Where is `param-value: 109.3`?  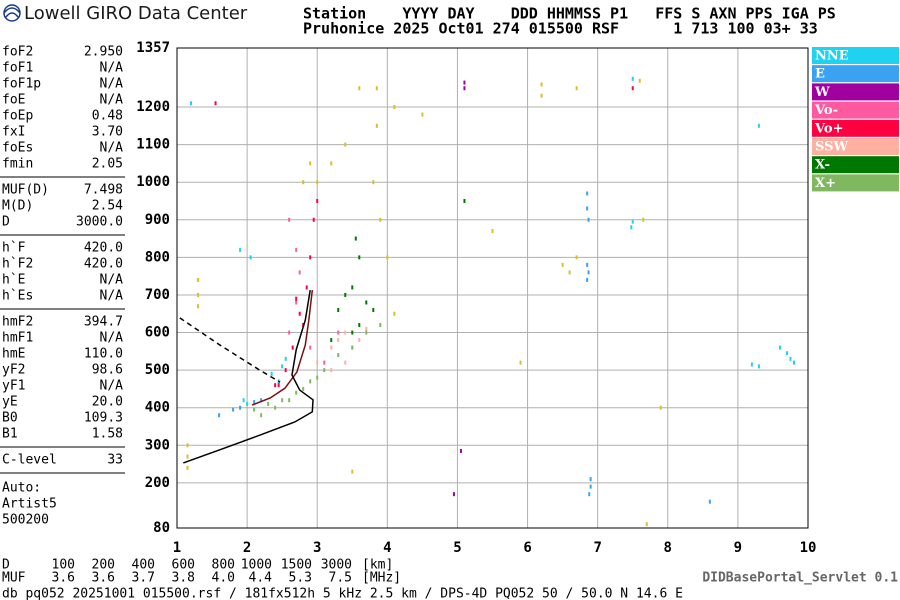
param-value: 109.3 is located at coordinates (103, 418).